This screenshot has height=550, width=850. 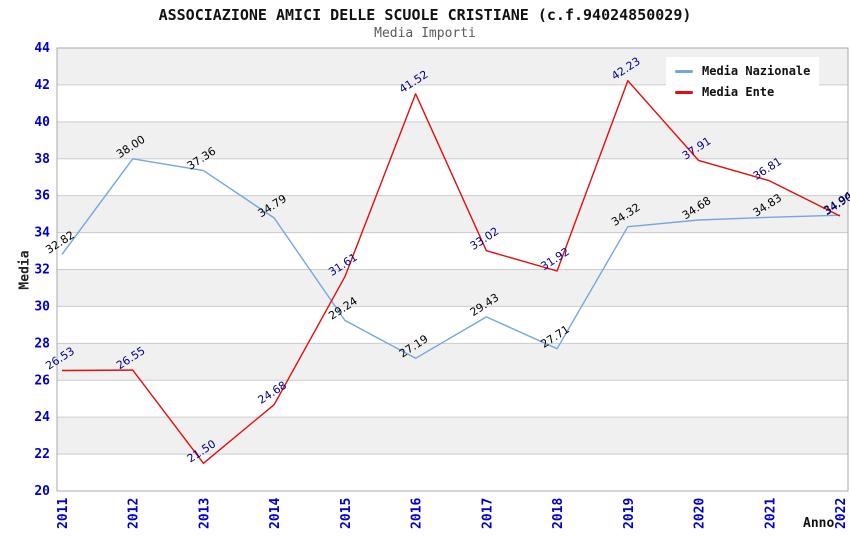 I want to click on x-tick-label: 2021, so click(x=770, y=513).